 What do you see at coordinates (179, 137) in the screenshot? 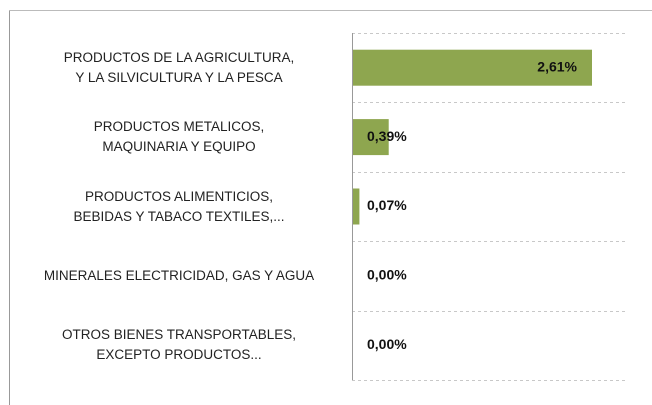
I see `y-tick-label: PRODUCTOS METALICOS, MAQUINARIA Y EQUIPO` at bounding box center [179, 137].